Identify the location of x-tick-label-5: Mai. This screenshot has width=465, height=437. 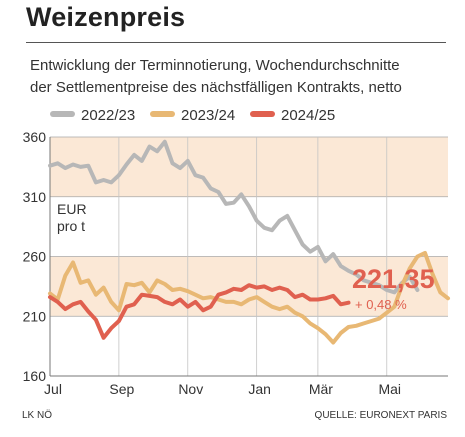
(389, 389).